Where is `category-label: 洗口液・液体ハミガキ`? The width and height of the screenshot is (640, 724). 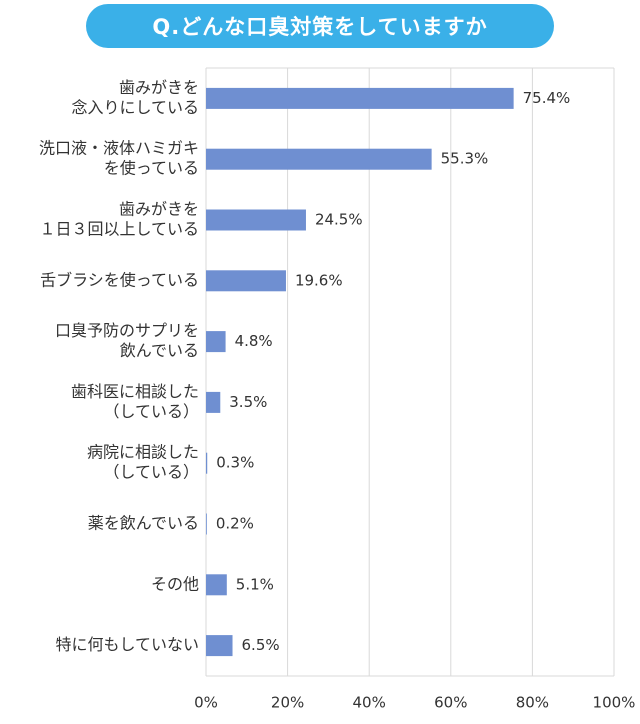 category-label: 洗口液・液体ハミガキ is located at coordinates (119, 148).